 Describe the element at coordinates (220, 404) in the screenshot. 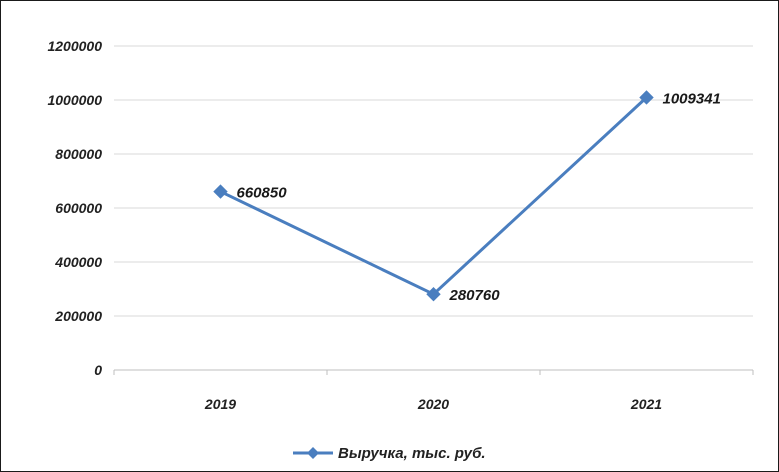

I see `x-tick-label: 2019` at that location.